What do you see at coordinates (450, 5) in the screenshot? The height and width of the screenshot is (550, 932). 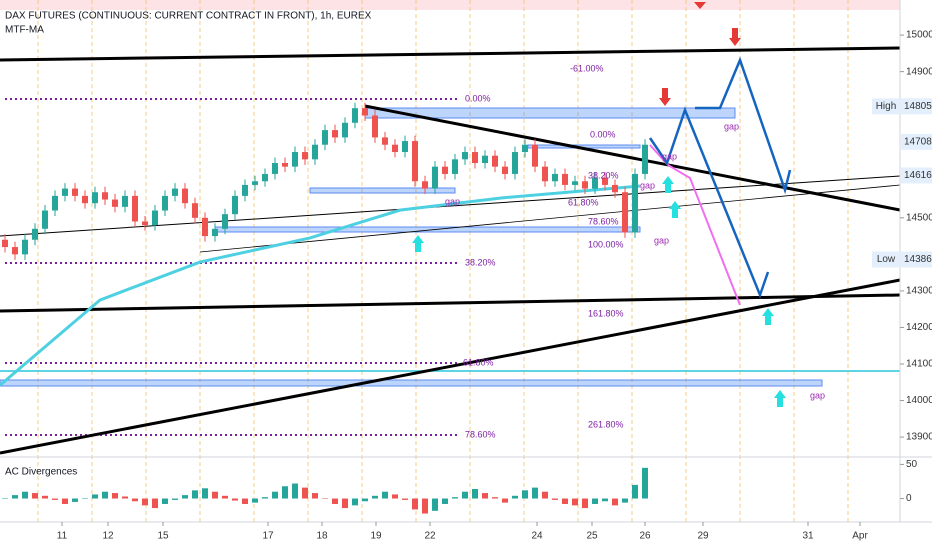 I see `alert-band` at bounding box center [450, 5].